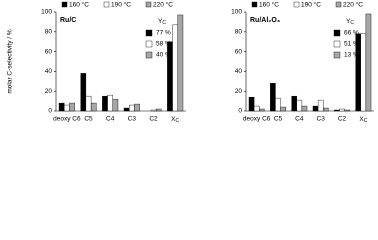 This screenshot has width=378, height=240. Describe the element at coordinates (351, 33) in the screenshot. I see `legend-value: 66 %` at that location.